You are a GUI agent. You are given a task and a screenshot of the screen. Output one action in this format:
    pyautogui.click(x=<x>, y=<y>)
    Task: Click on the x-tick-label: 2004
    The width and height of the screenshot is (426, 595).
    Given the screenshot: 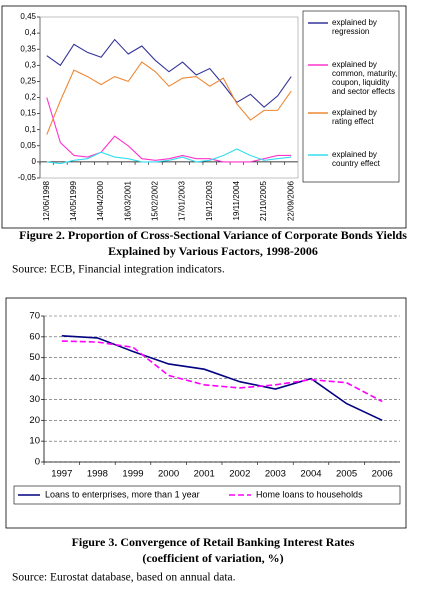 What is the action you would take?
    pyautogui.click(x=310, y=474)
    